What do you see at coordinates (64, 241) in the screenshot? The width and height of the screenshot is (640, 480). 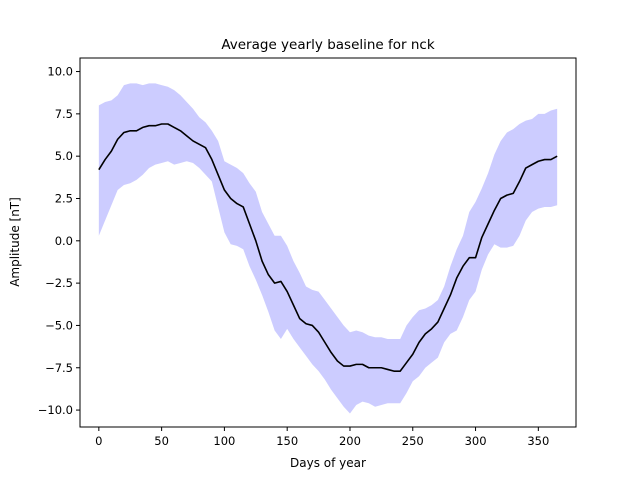 I see `y-tick-label: 0.0` at bounding box center [64, 241].